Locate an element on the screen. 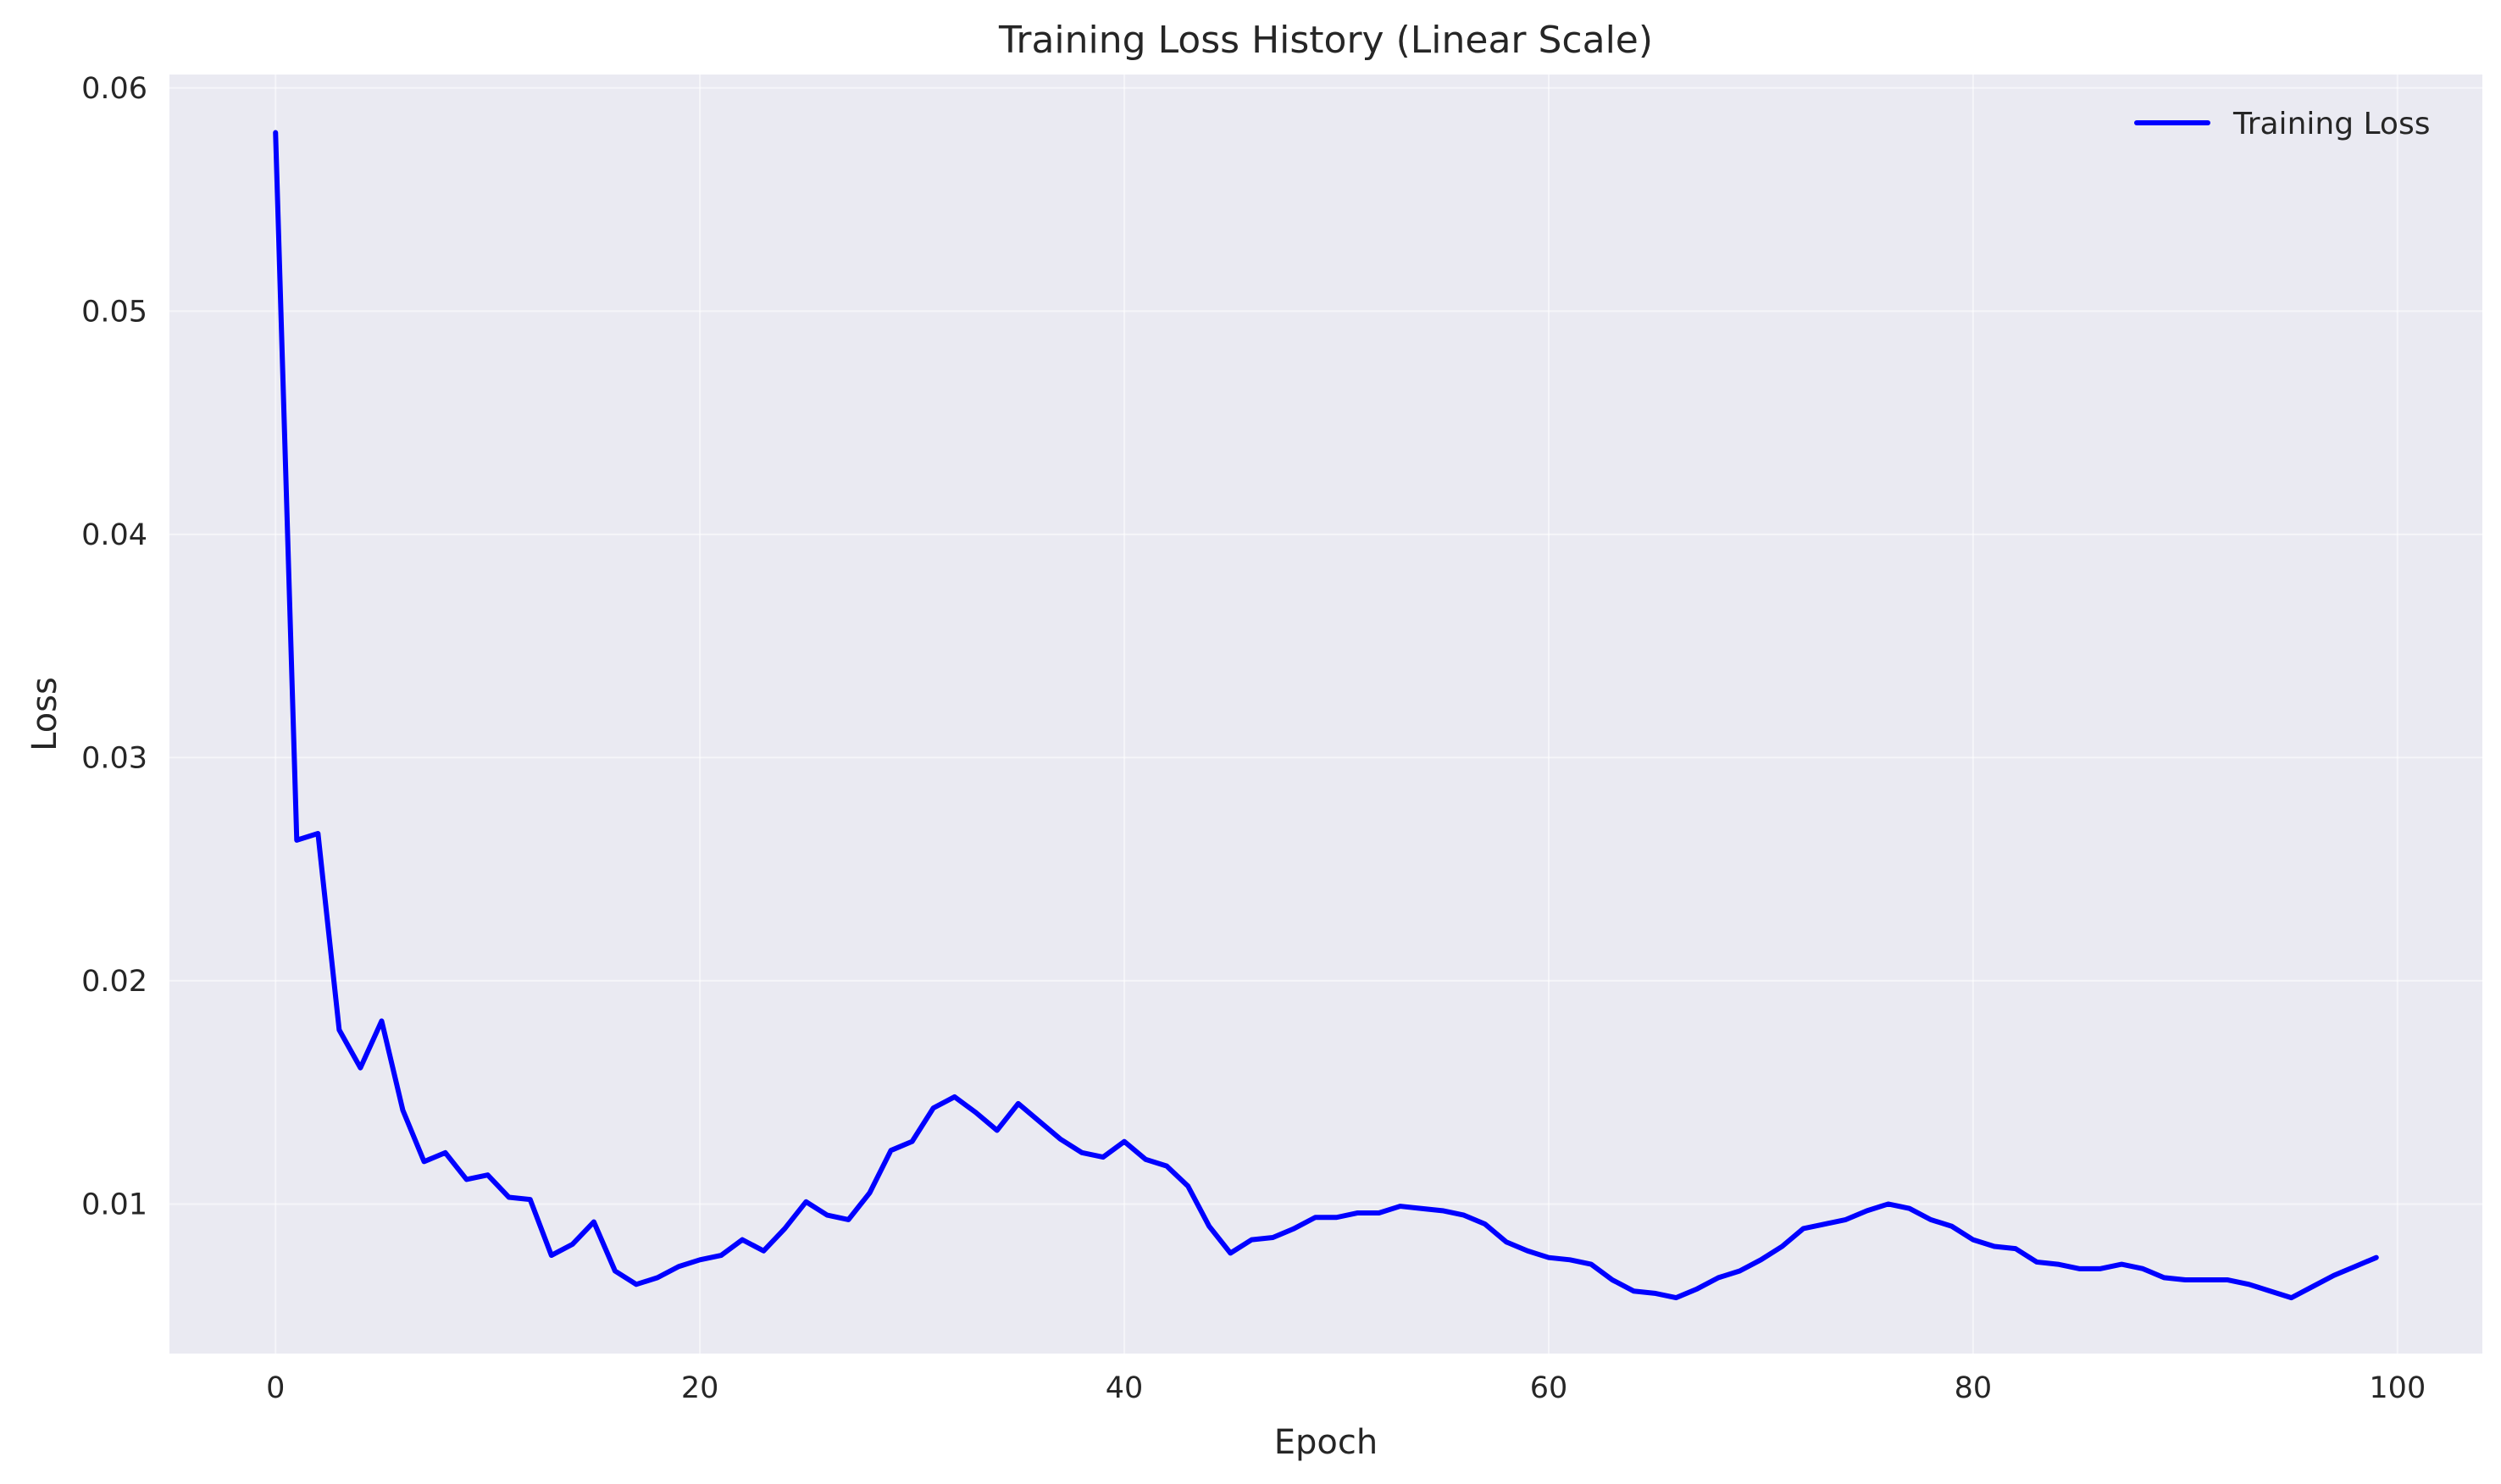 This screenshot has height=1484, width=2501. y-tick-label: 0.03 is located at coordinates (114, 758).